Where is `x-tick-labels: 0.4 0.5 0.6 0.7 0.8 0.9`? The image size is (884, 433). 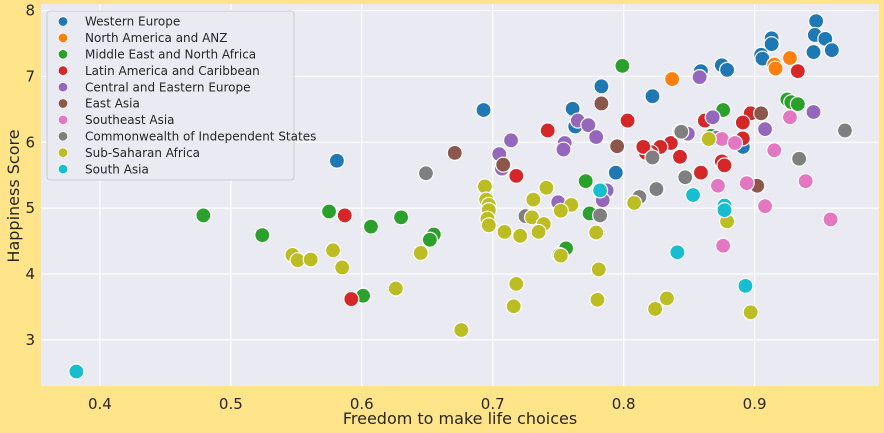 x-tick-labels: 0.4 0.5 0.6 0.7 0.8 0.9 is located at coordinates (427, 404).